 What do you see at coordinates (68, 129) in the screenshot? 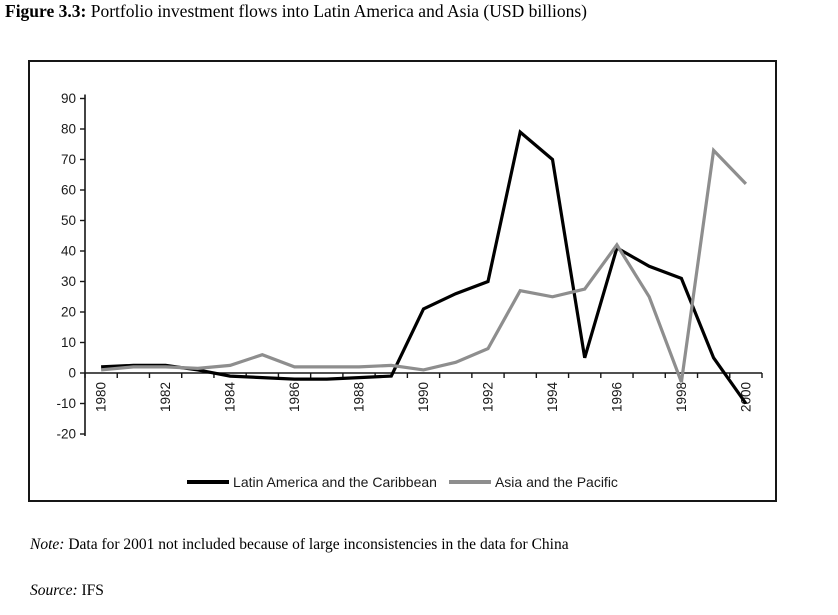
I see `y-axis-label: 80` at bounding box center [68, 129].